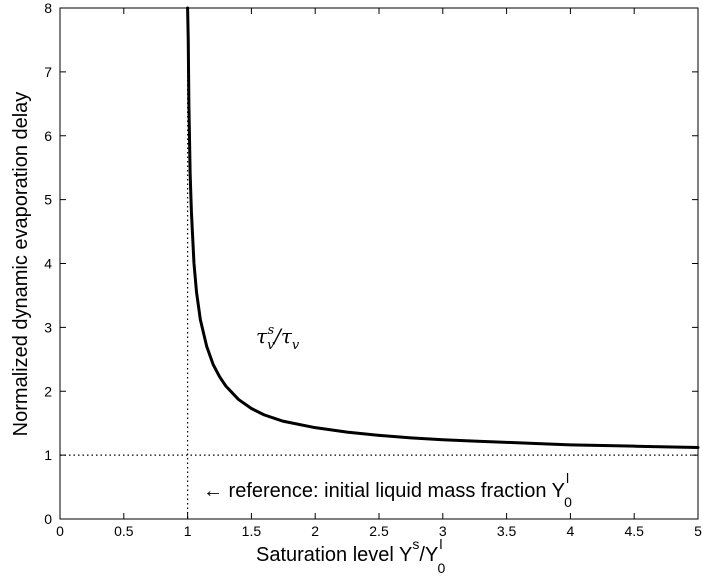 The width and height of the screenshot is (703, 579). I want to click on y-tick-label: 3, so click(48, 327).